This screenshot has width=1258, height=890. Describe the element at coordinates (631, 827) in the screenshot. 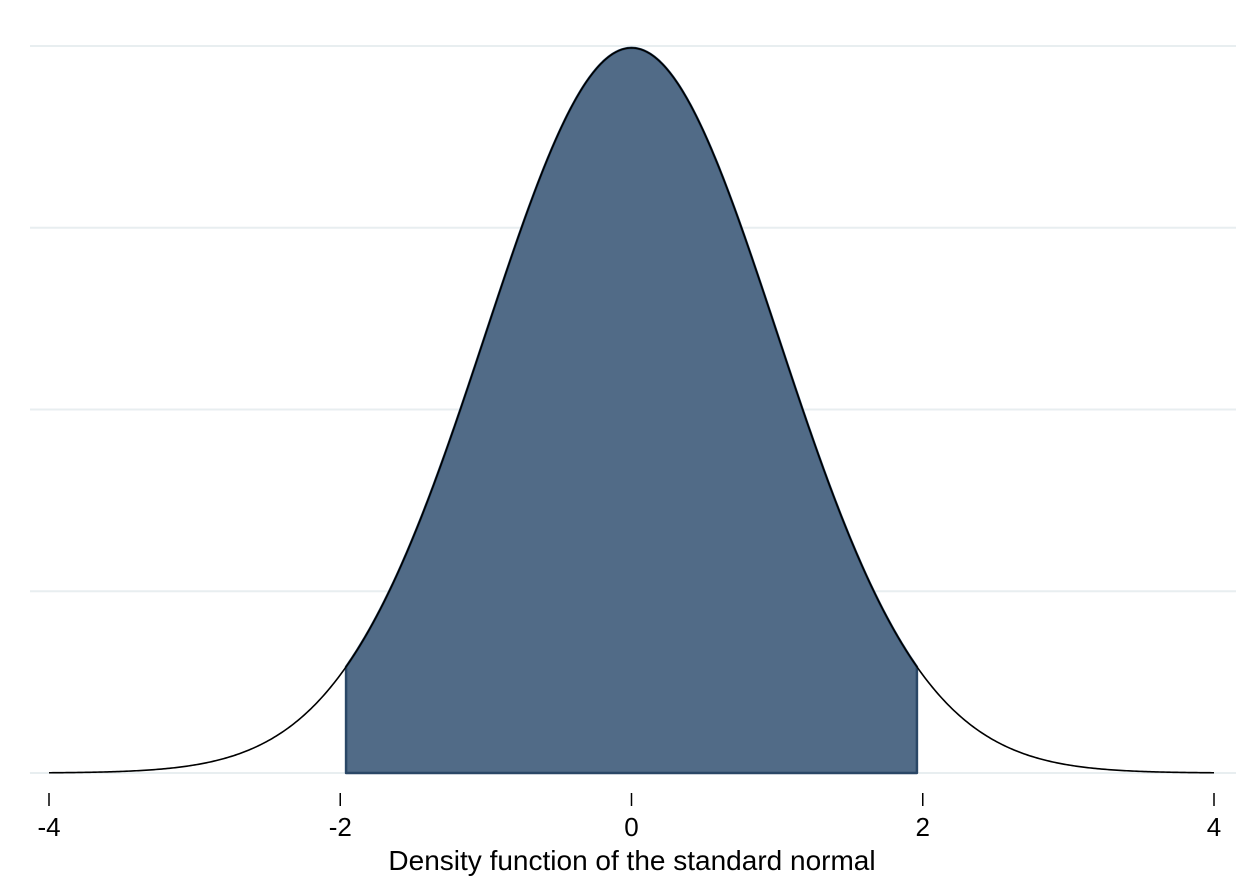

I see `x-tick-label-2: 0` at that location.